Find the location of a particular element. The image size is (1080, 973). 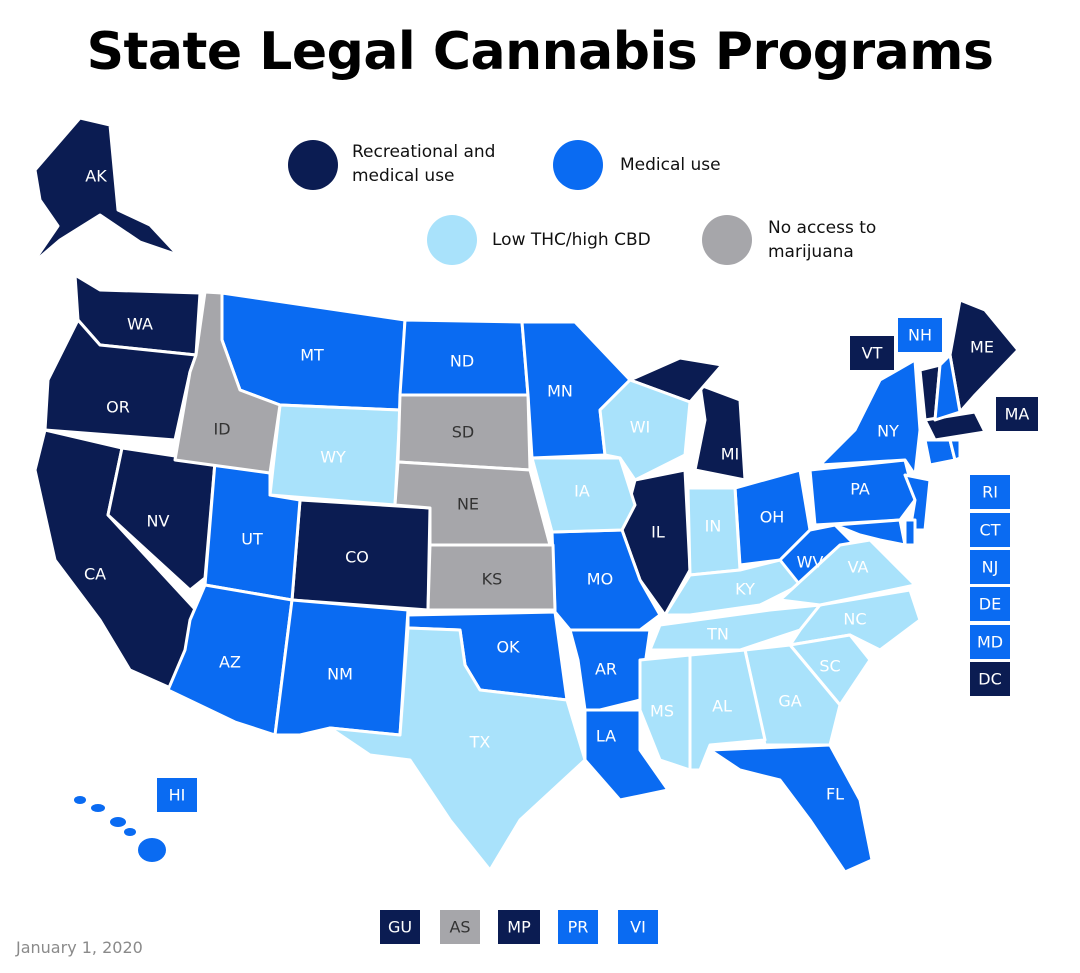

state-label: PR is located at coordinates (578, 927).